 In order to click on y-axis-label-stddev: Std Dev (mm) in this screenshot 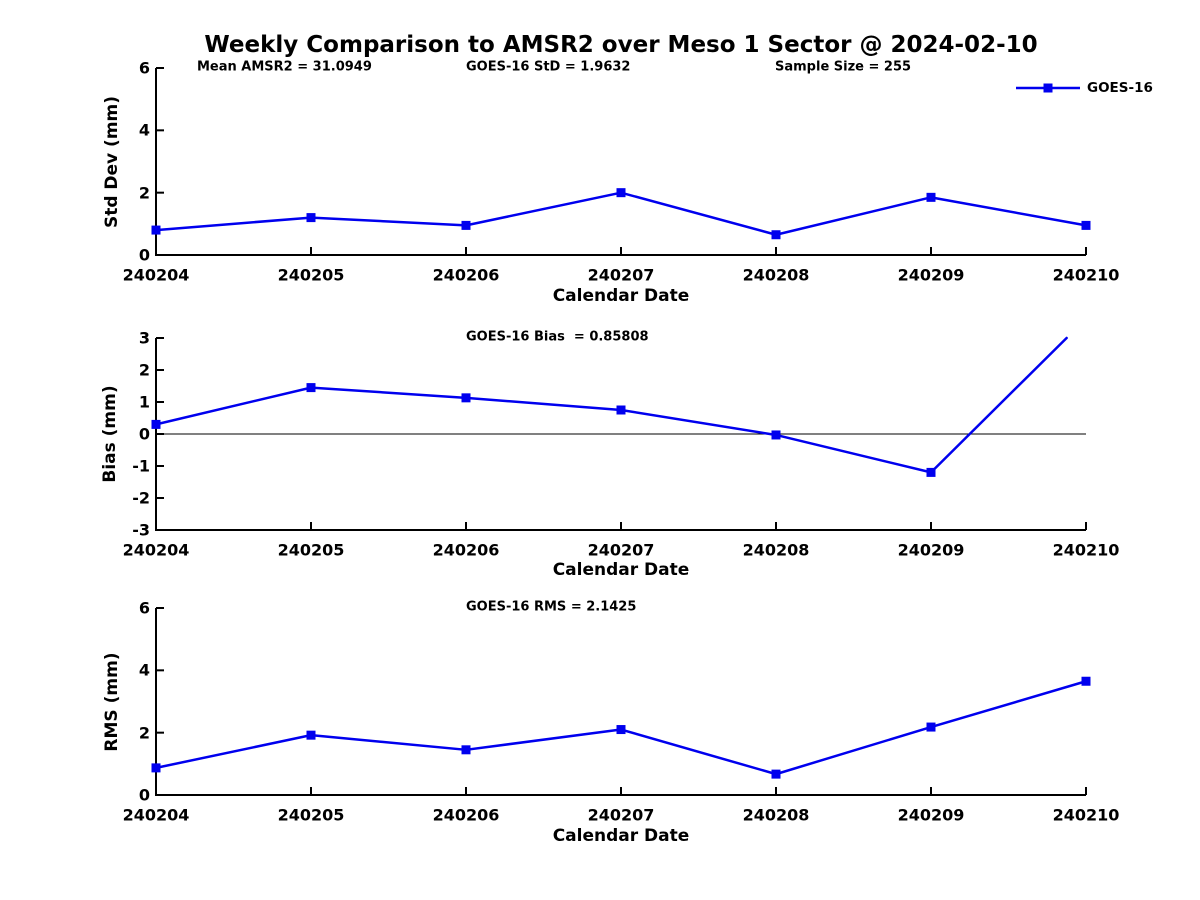, I will do `click(112, 162)`.